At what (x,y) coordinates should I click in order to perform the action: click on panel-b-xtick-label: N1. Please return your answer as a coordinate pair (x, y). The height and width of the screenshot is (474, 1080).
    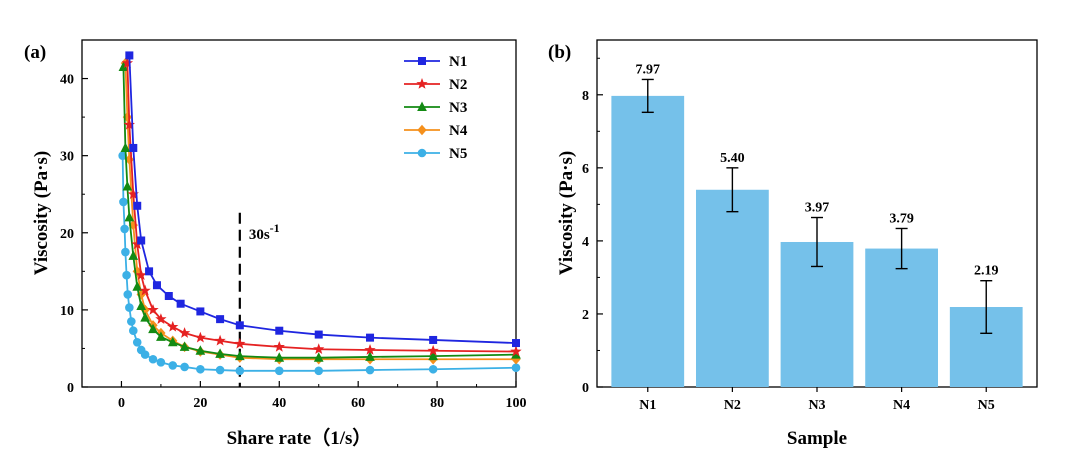
    Looking at the image, I should click on (647, 405).